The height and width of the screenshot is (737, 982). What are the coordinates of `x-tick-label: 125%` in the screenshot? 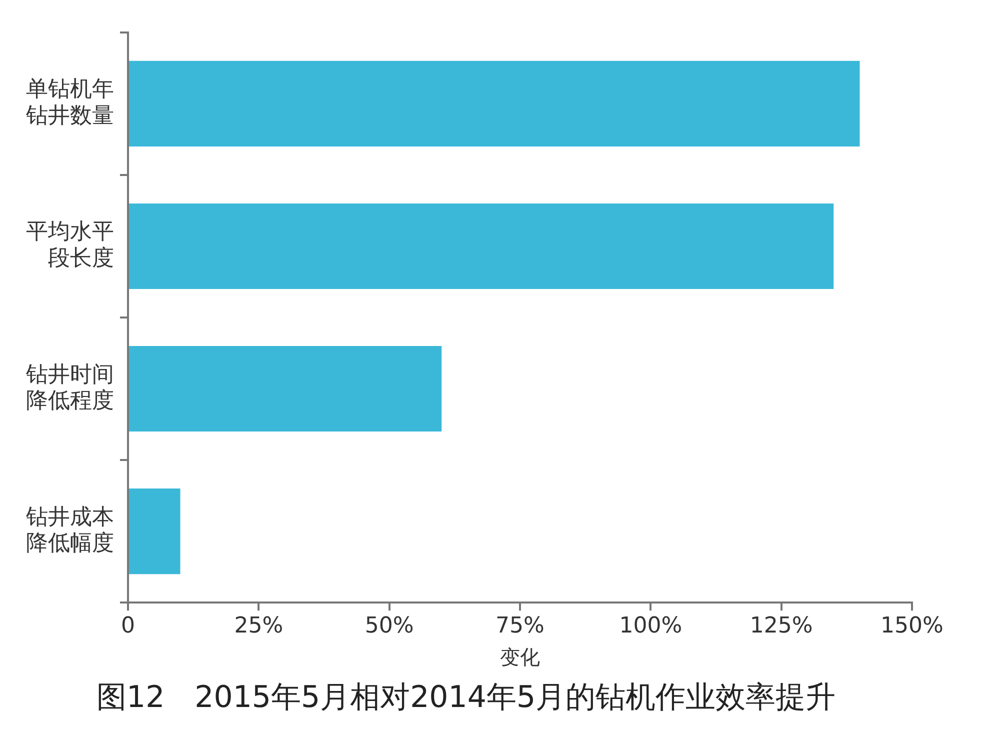 It's located at (781, 626).